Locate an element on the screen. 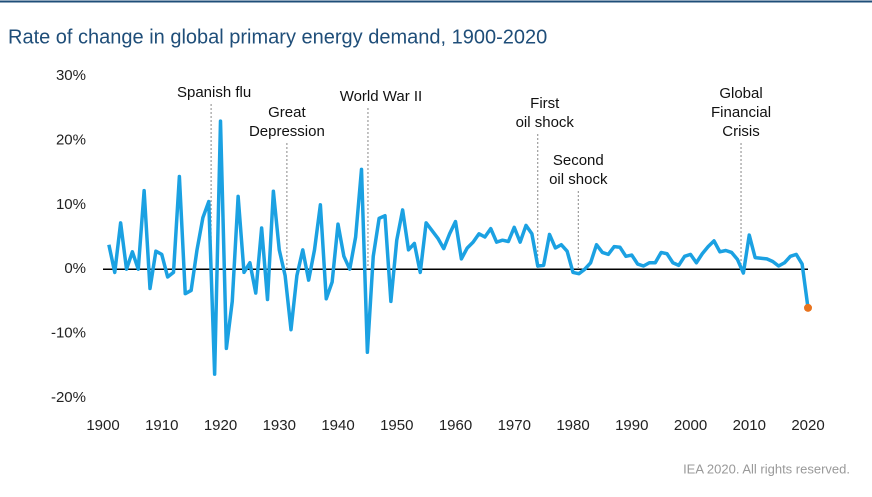 This screenshot has height=497, width=872. annotation-text: Second is located at coordinates (578, 160).